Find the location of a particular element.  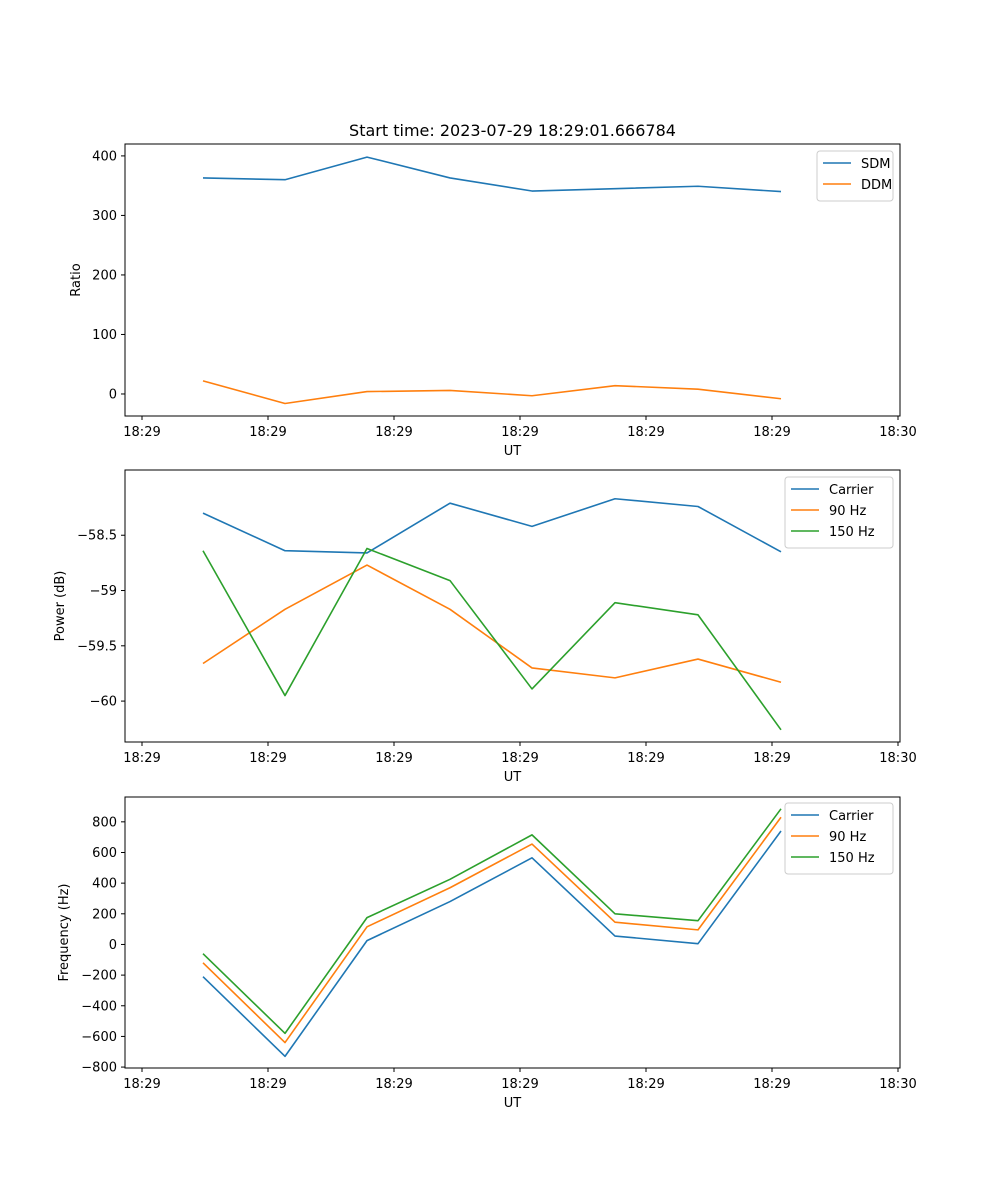

y-tick-label: −60 is located at coordinates (103, 702).